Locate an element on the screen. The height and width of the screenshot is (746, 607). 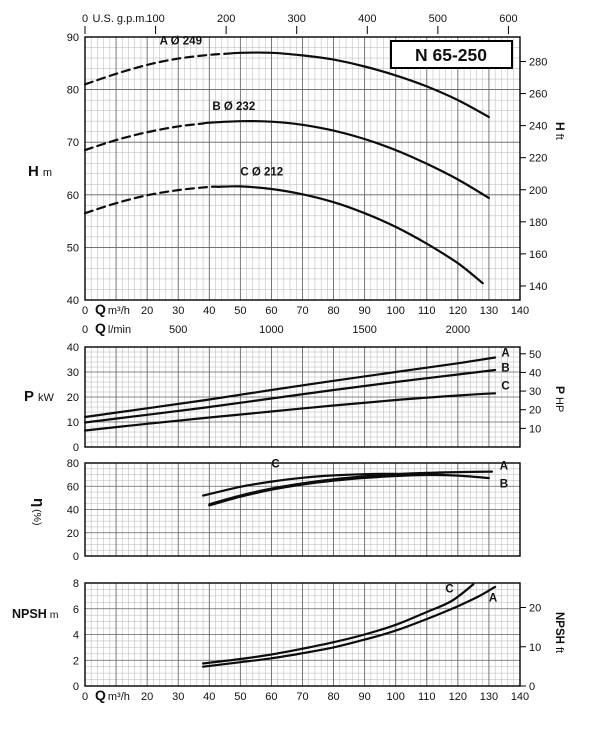
curve-label: B Ø 232 is located at coordinates (233, 107).